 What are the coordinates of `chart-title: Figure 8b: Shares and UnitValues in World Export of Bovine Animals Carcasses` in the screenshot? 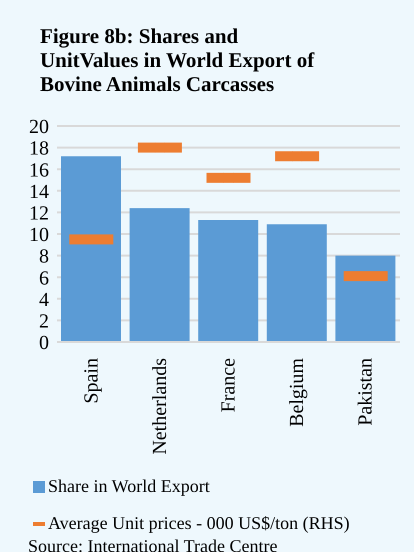 It's located at (178, 60).